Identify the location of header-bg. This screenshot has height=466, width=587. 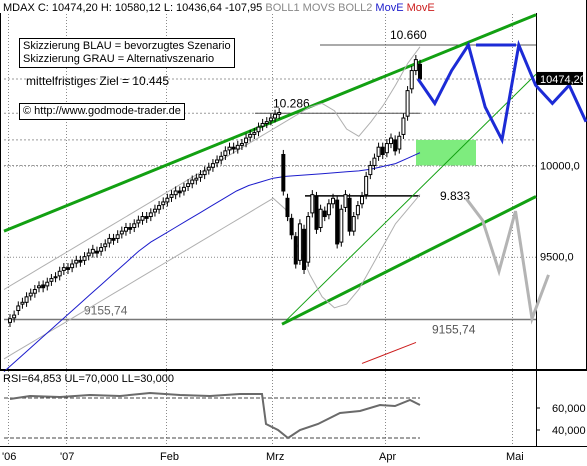
(293, 6).